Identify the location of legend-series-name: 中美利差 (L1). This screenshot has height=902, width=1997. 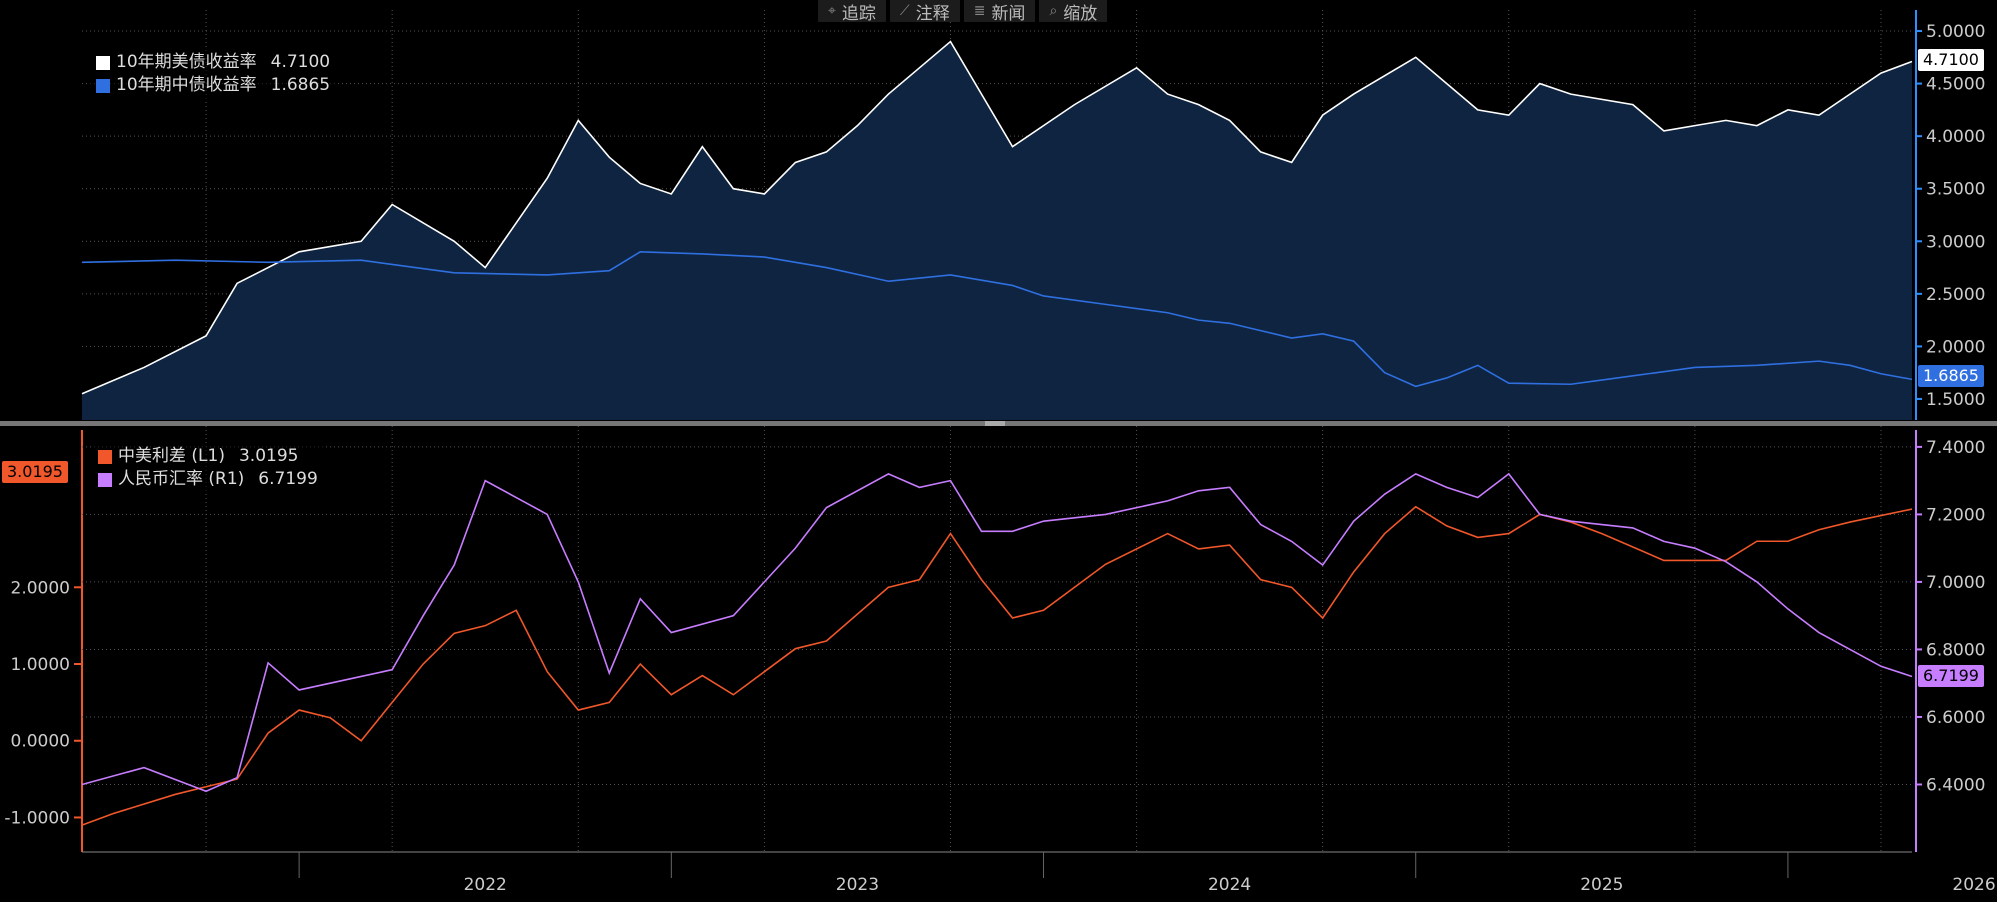
(171, 456).